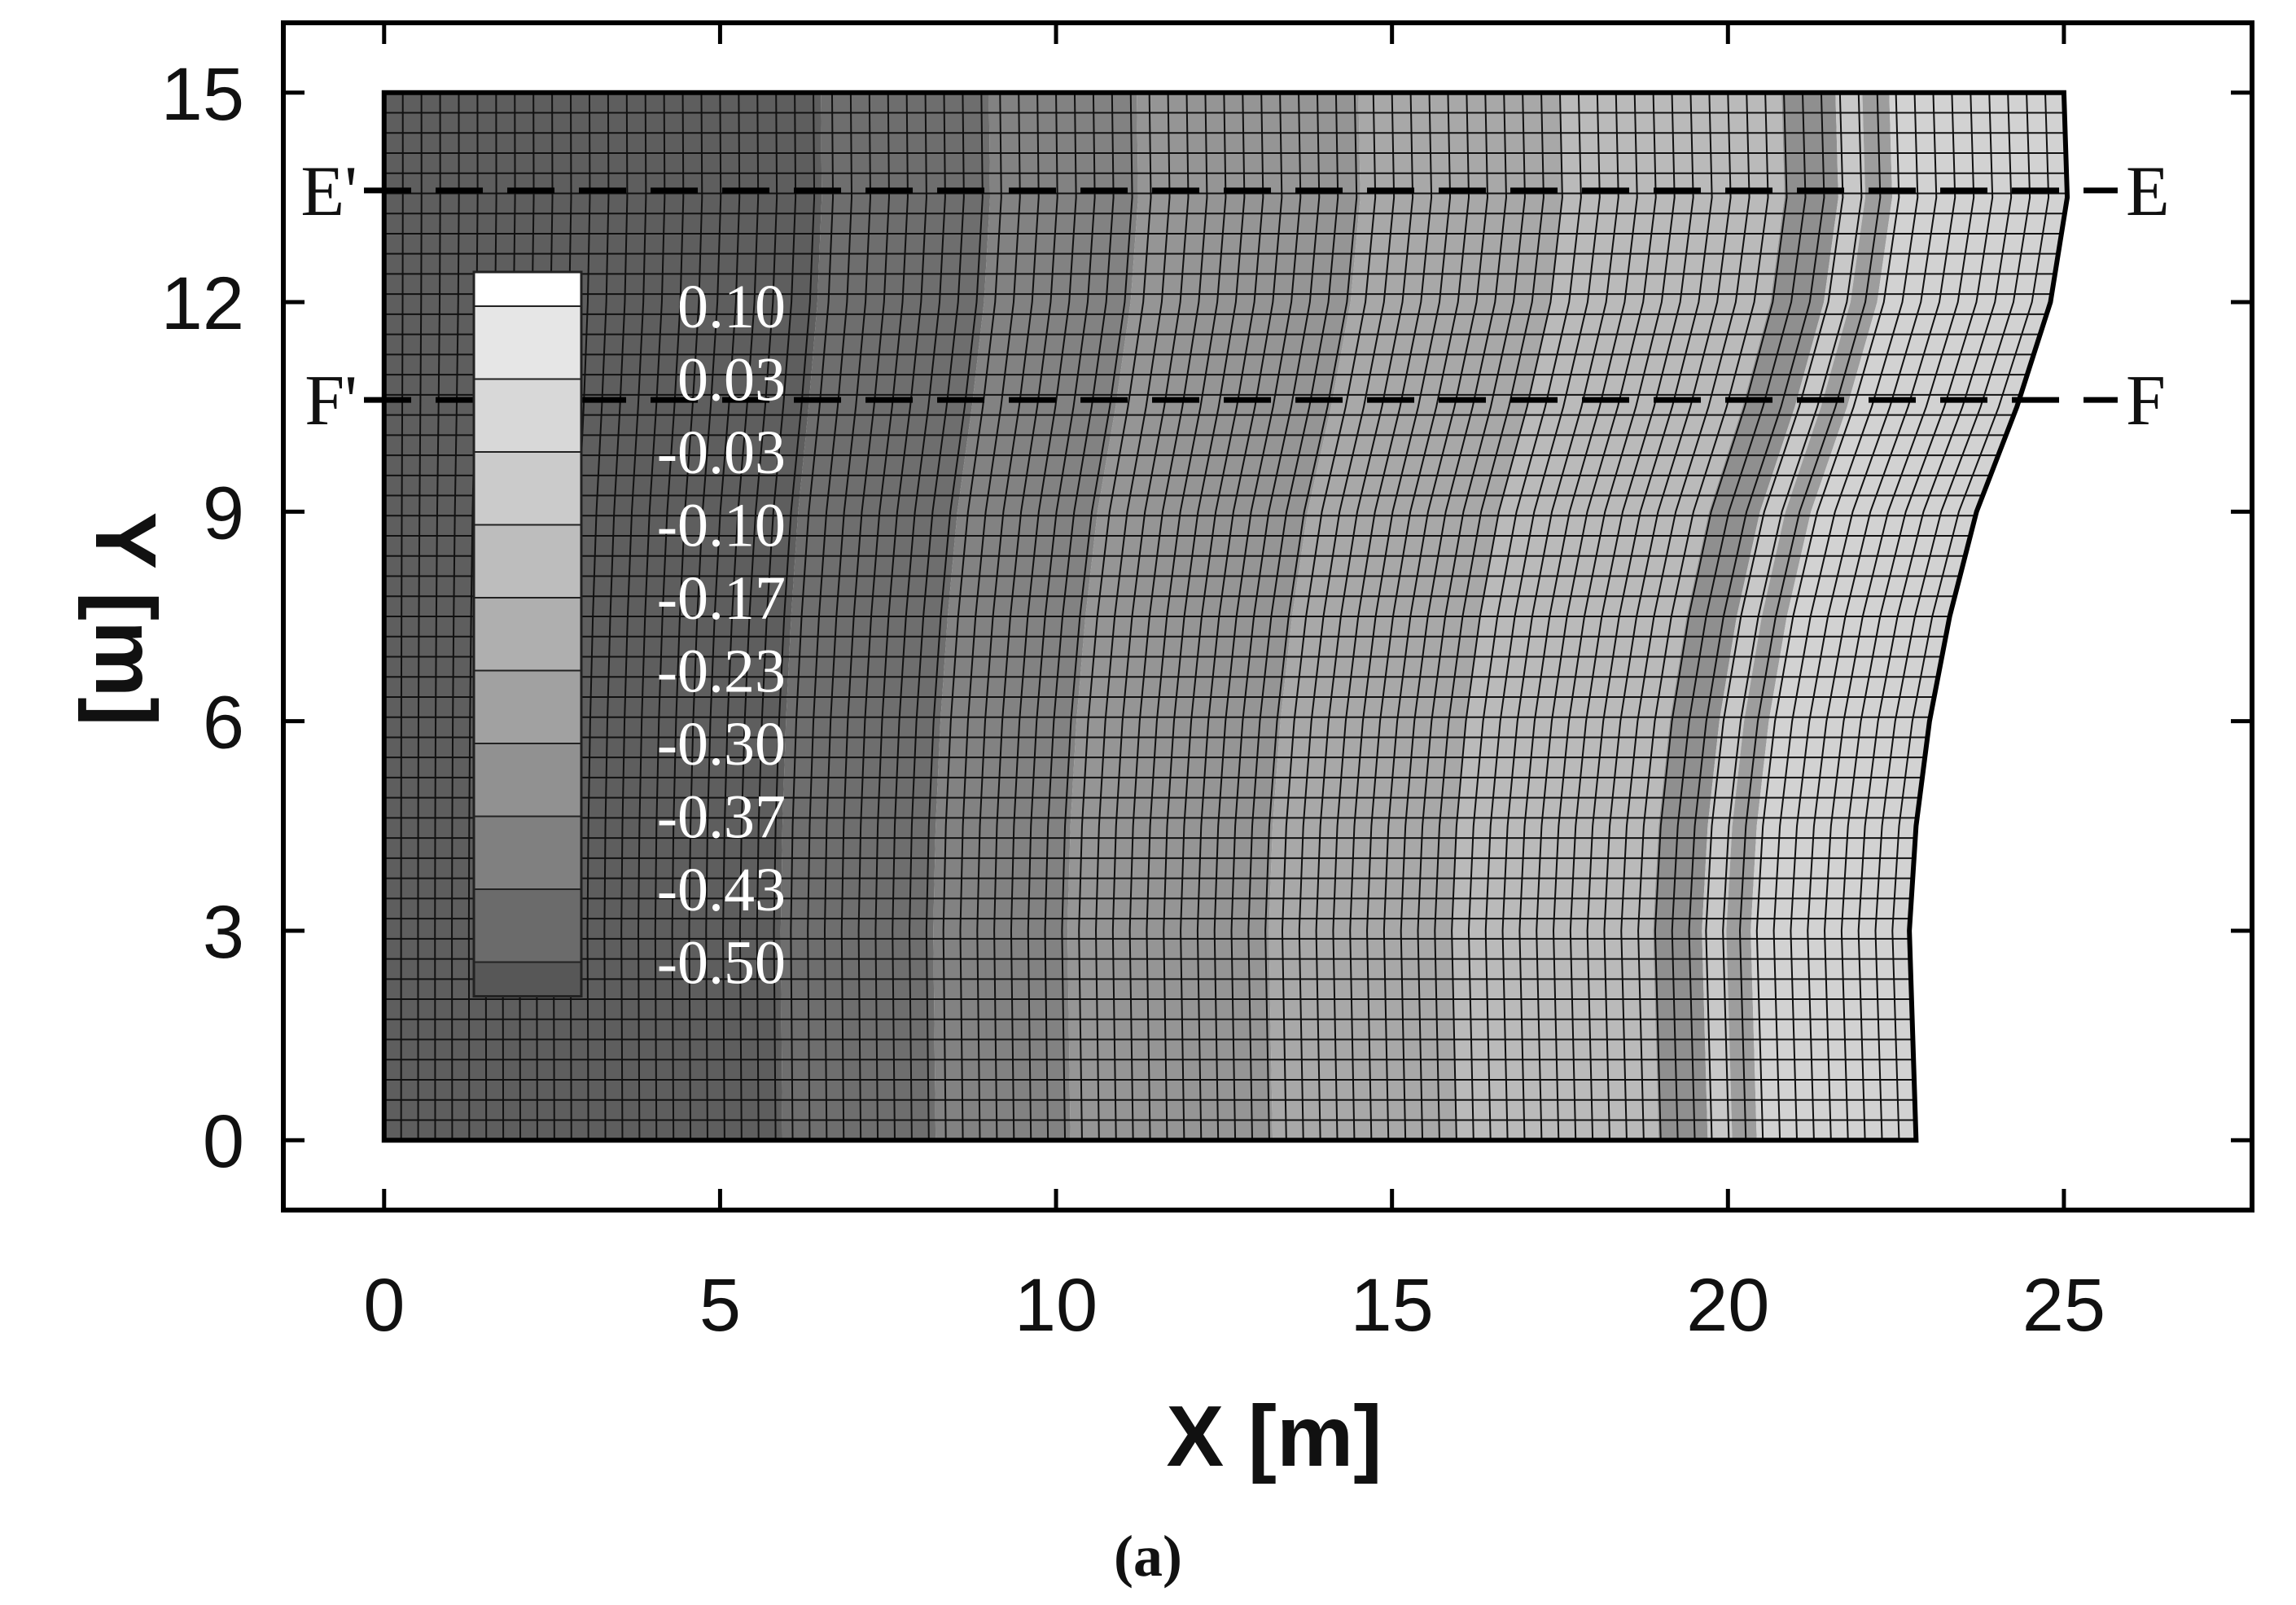  Describe the element at coordinates (125, 618) in the screenshot. I see `y-axis-label: Y [m]` at that location.